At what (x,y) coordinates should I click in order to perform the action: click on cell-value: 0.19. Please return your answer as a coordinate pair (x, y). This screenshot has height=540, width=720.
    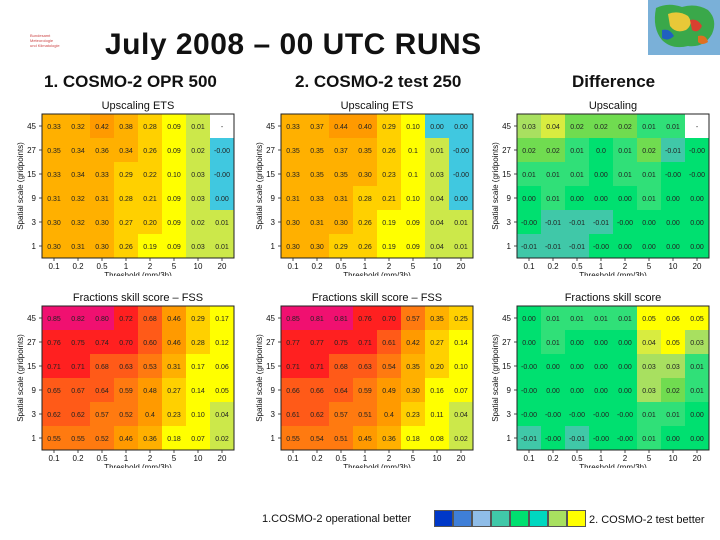
    Looking at the image, I should click on (150, 247).